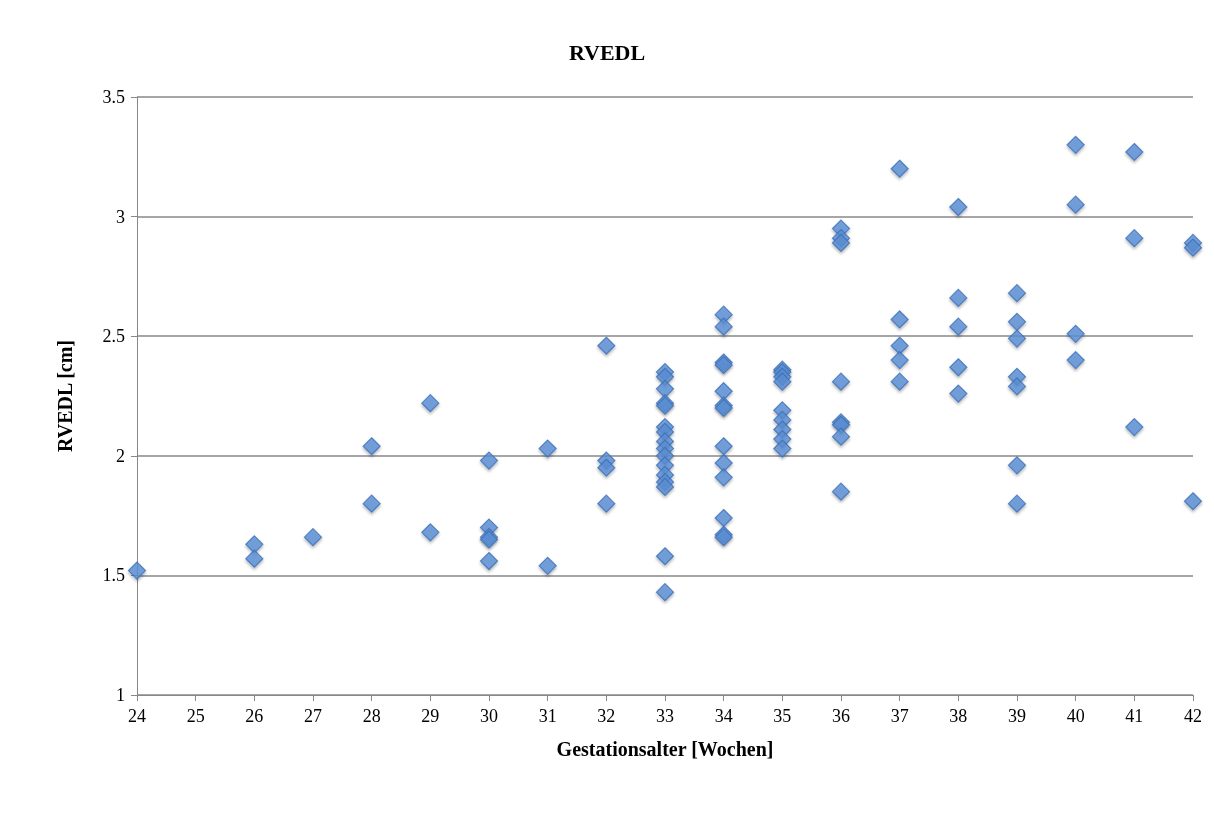 The image size is (1214, 814). Describe the element at coordinates (254, 716) in the screenshot. I see `x-tick-label: 26` at that location.